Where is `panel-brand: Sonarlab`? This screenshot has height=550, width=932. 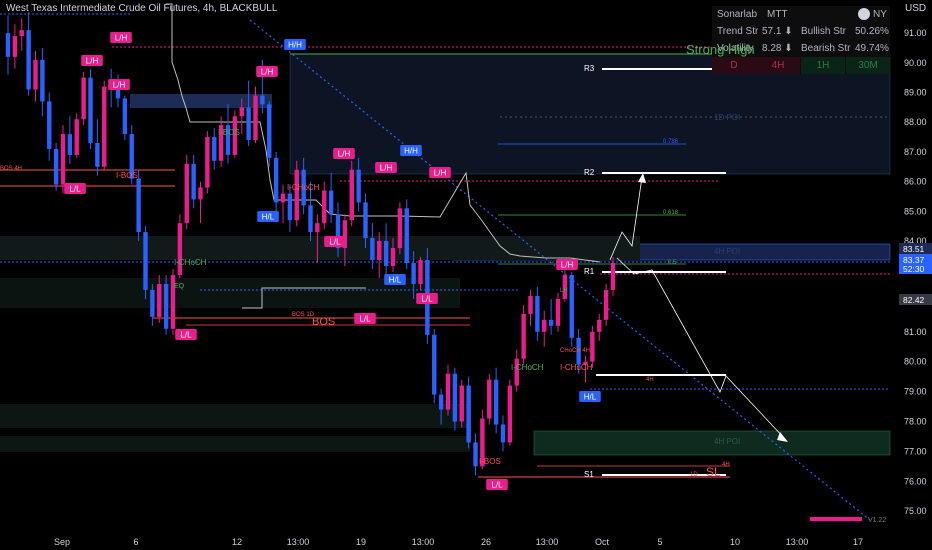 panel-brand: Sonarlab is located at coordinates (737, 14).